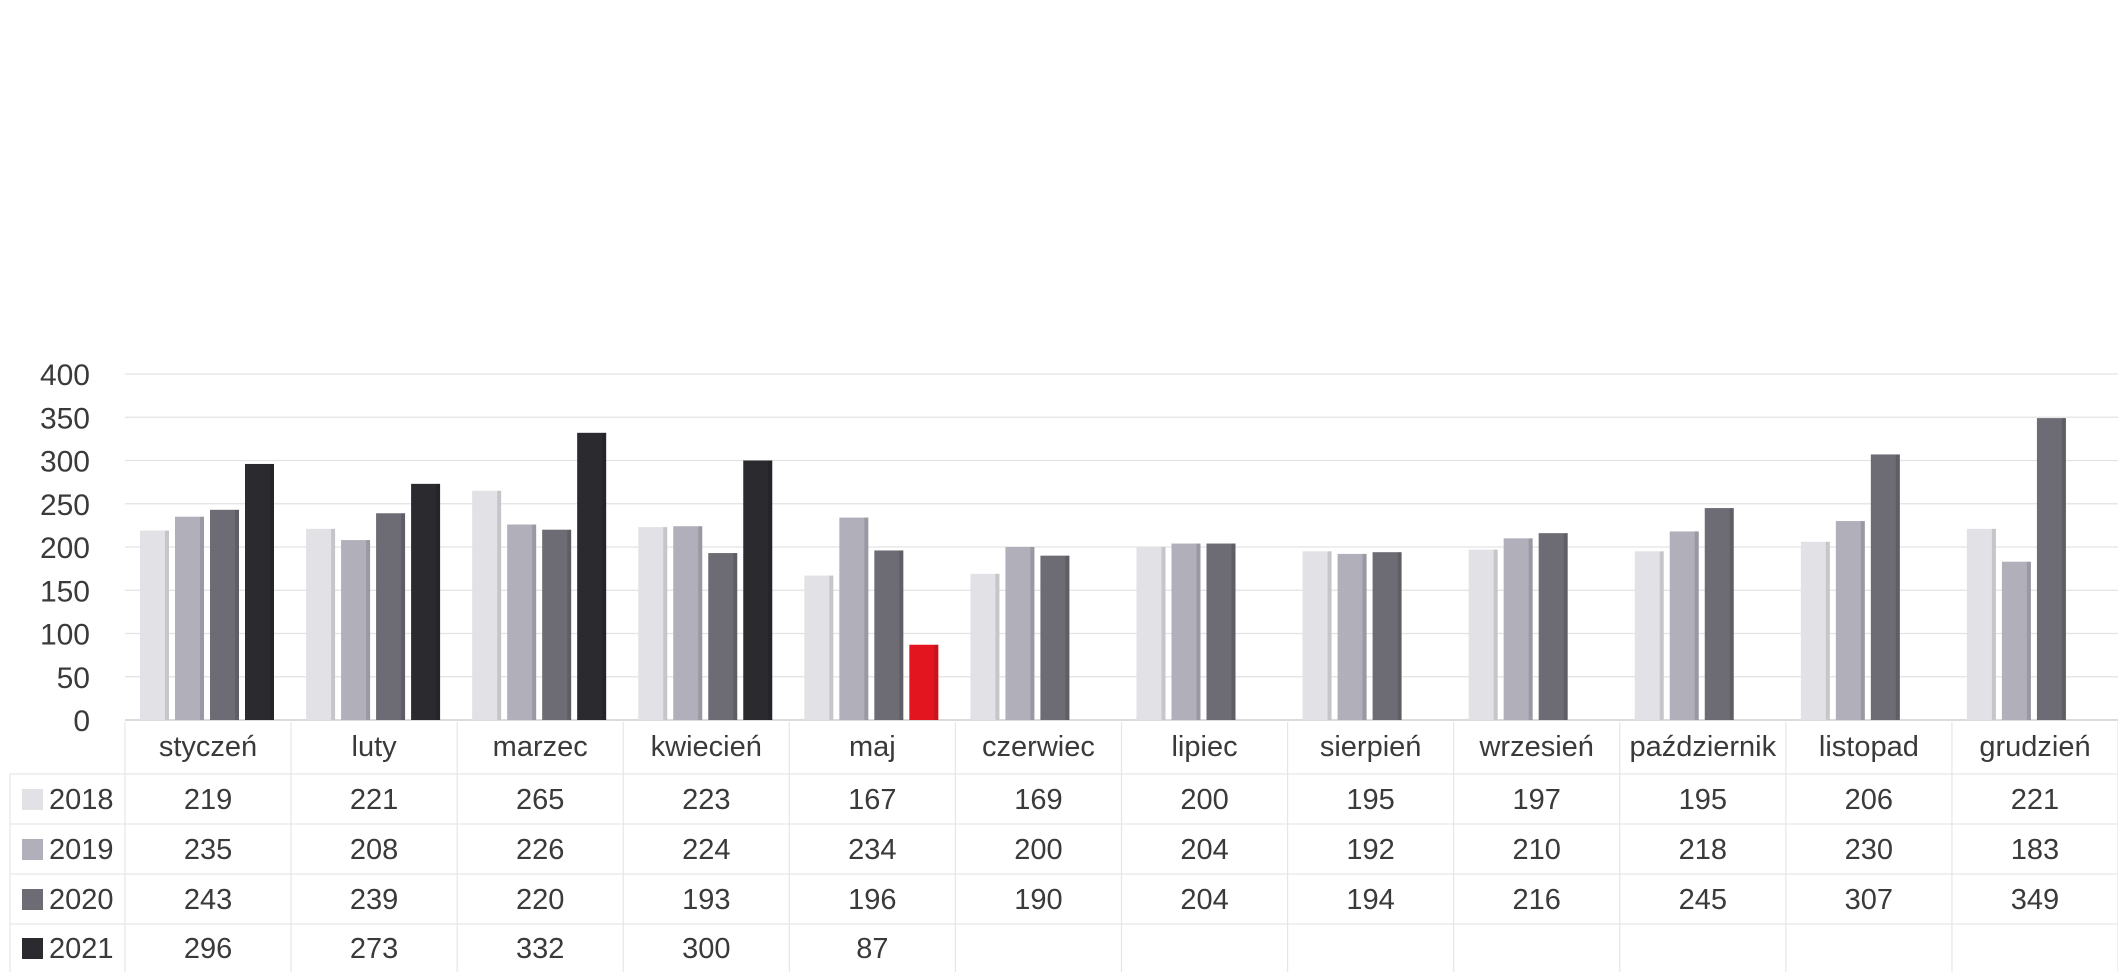 The image size is (2118, 977). I want to click on y-tick-label: 0, so click(81, 721).